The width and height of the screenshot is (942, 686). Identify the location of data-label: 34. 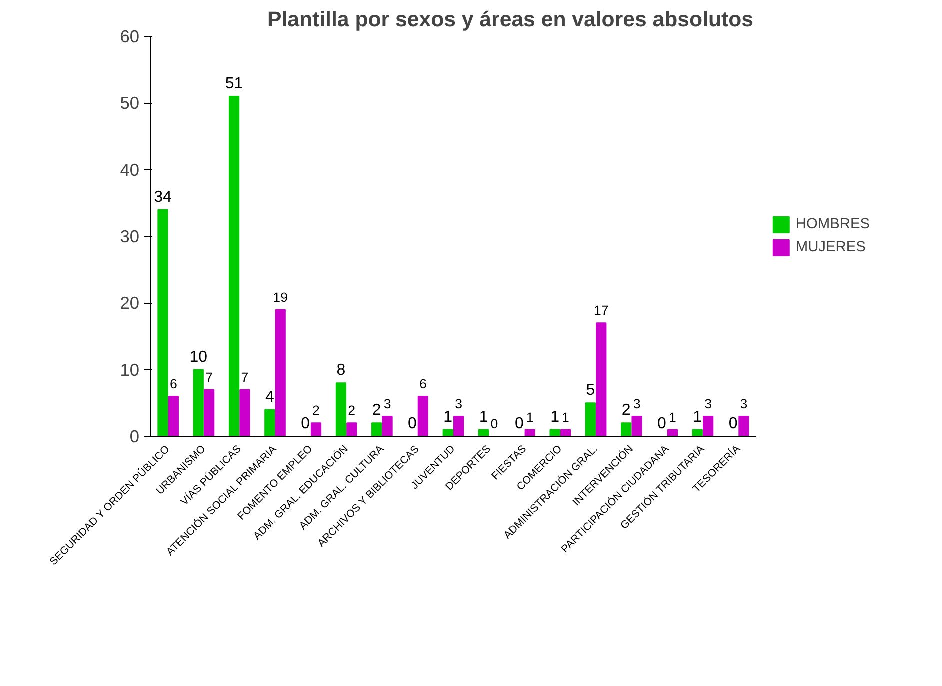
(163, 197).